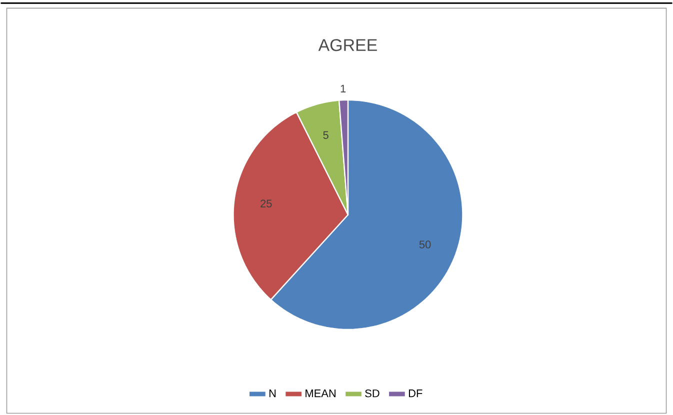 This screenshot has width=673, height=415. I want to click on data-label: 25, so click(266, 203).